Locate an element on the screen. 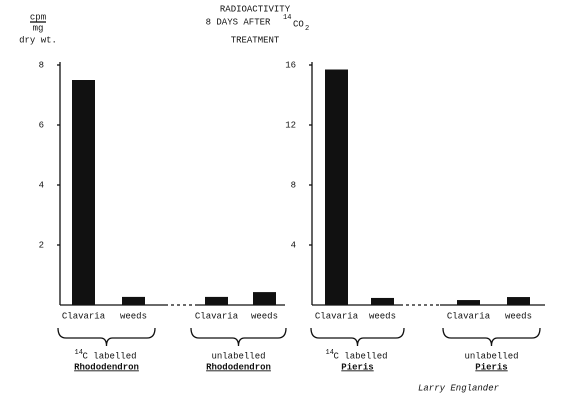 The height and width of the screenshot is (400, 573). y-label: mg is located at coordinates (38, 28).